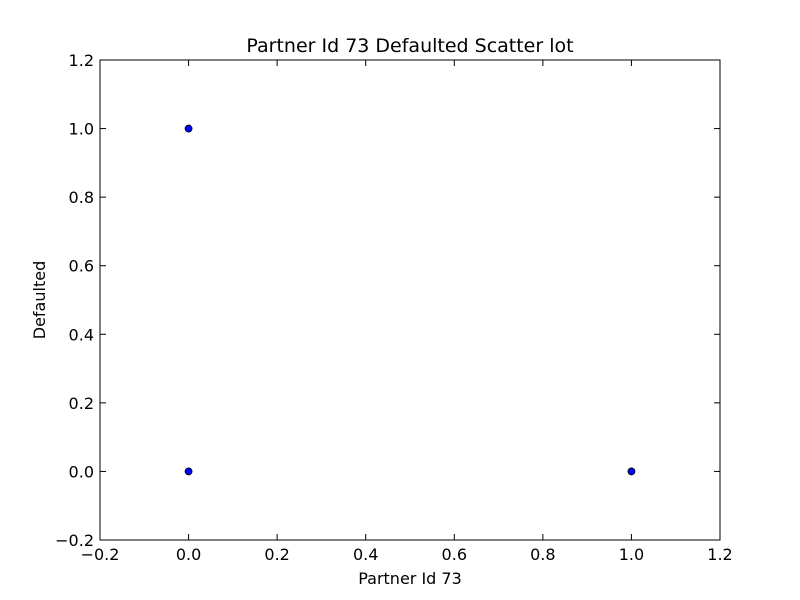 Image resolution: width=800 pixels, height=600 pixels. I want to click on y-tick-label: 0.0, so click(81, 471).